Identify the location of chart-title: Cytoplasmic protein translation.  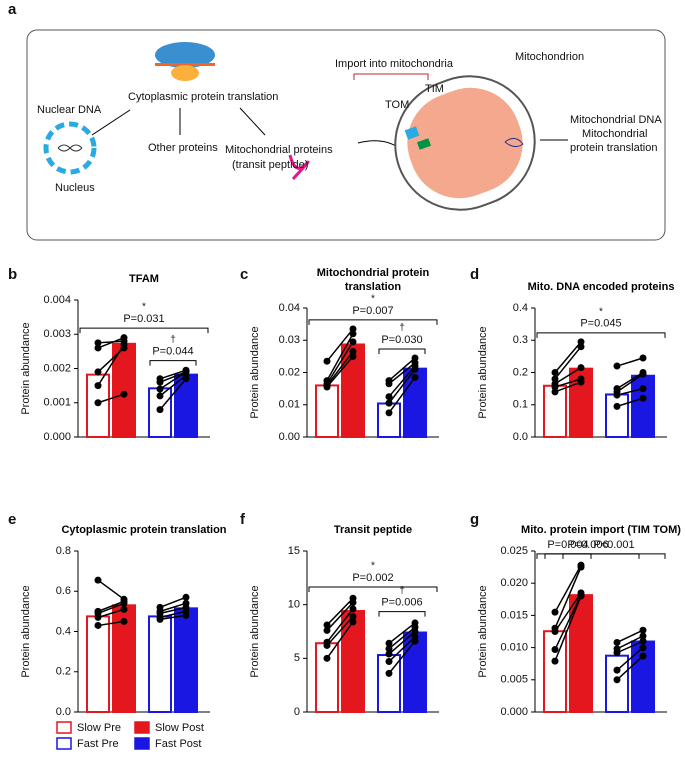
(144, 530).